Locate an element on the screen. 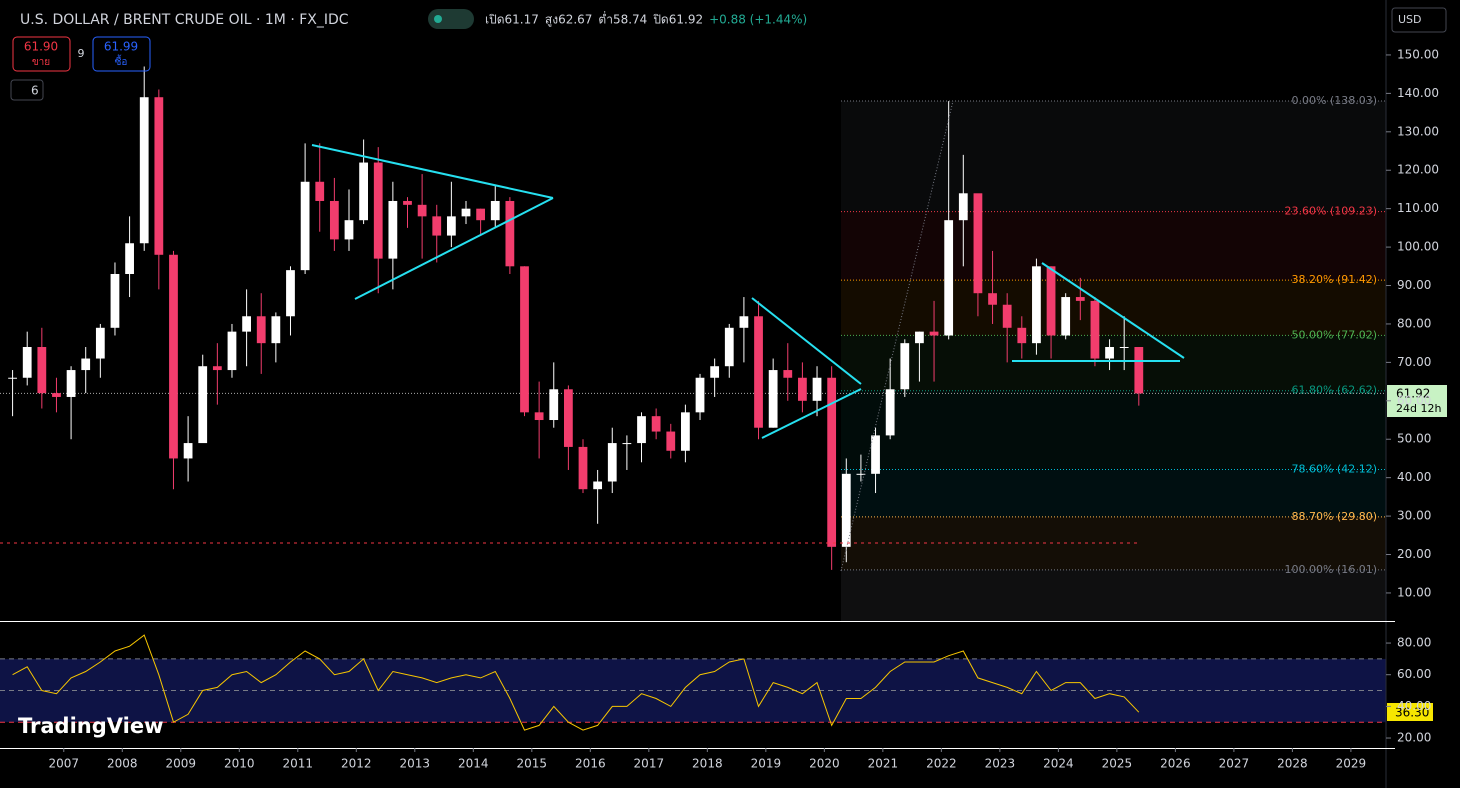 The image size is (1460, 788). fib-label: 38.20% (91.42) is located at coordinates (1334, 279).